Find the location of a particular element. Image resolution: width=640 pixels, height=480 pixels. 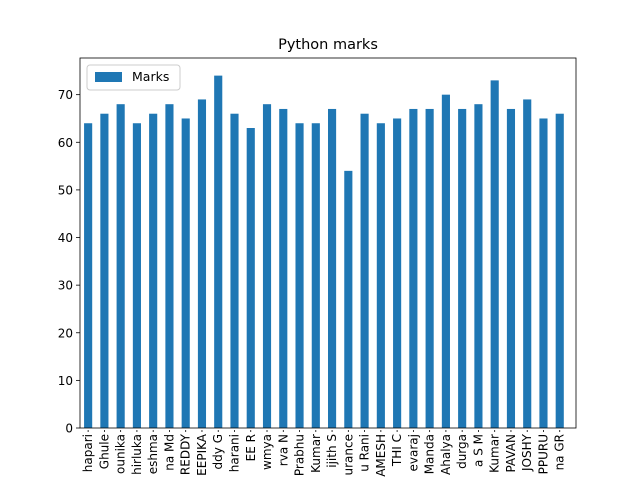

x-tick-label-12: wmya is located at coordinates (267, 452).